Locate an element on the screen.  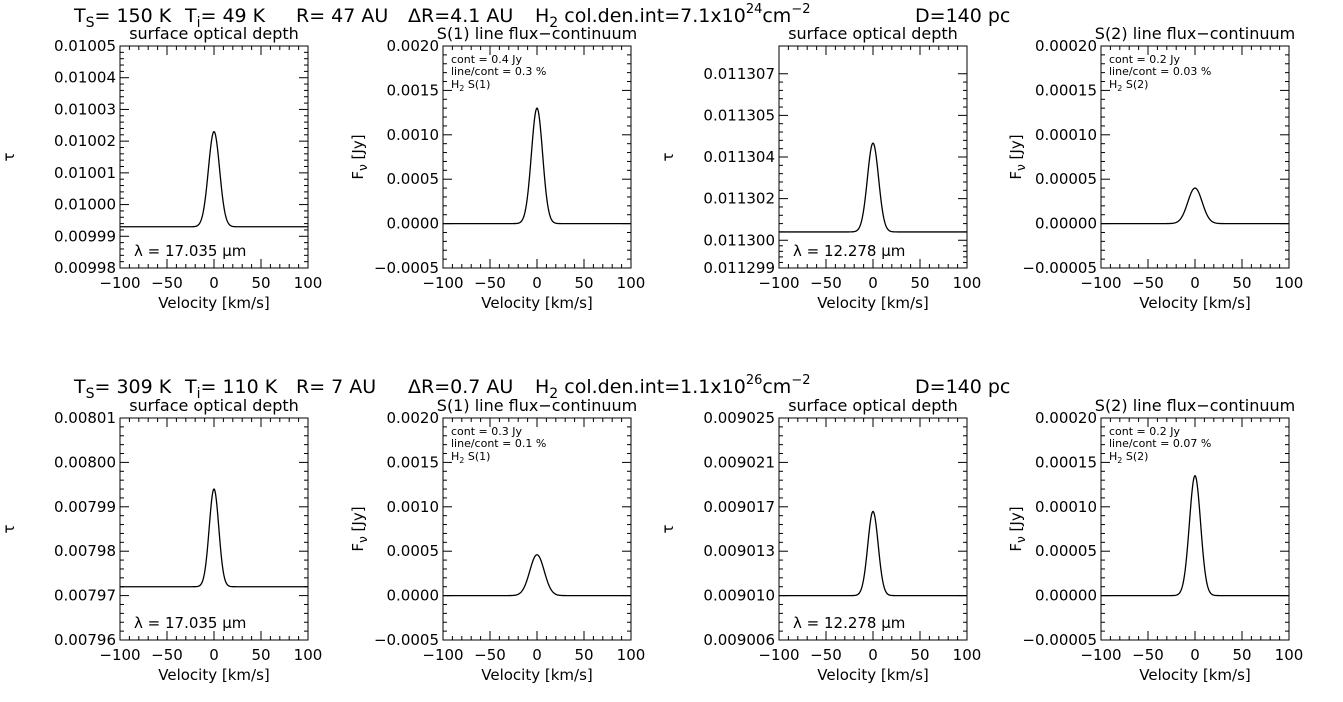
y-tick-label: −0.00005 is located at coordinates (1059, 640).